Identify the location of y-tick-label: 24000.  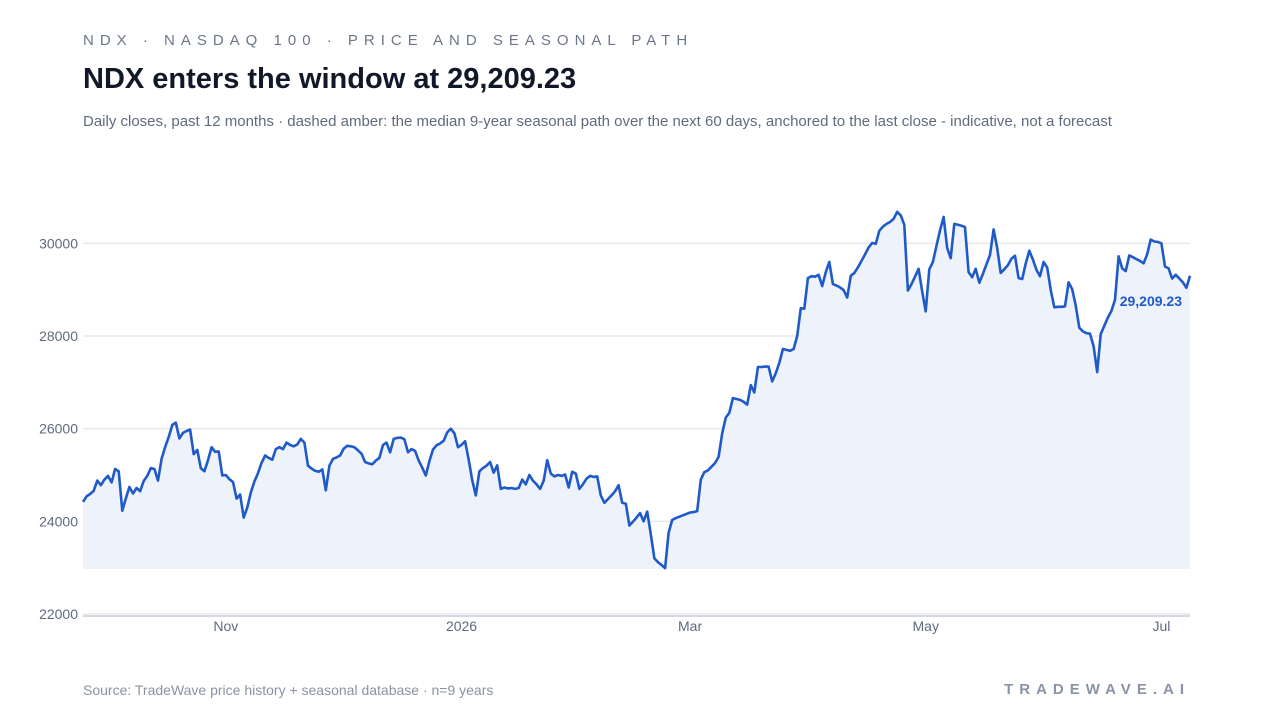
(58, 521).